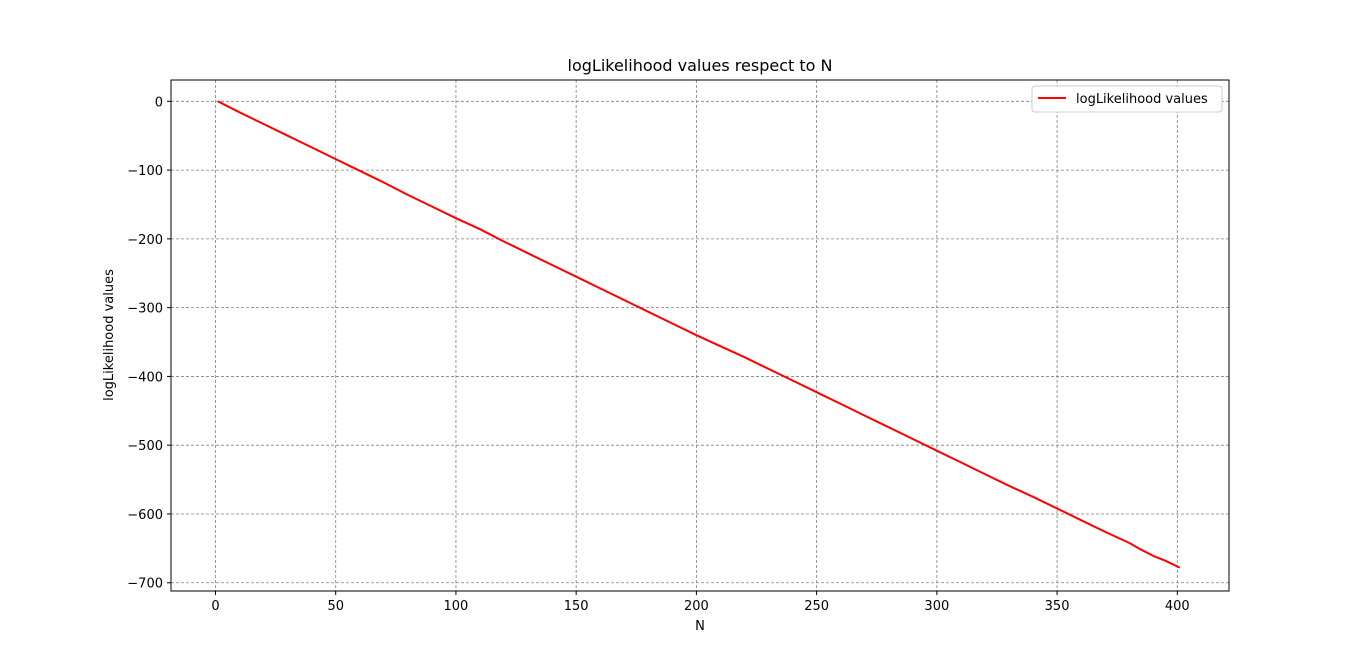  I want to click on y-tick-label: −700, so click(145, 584).